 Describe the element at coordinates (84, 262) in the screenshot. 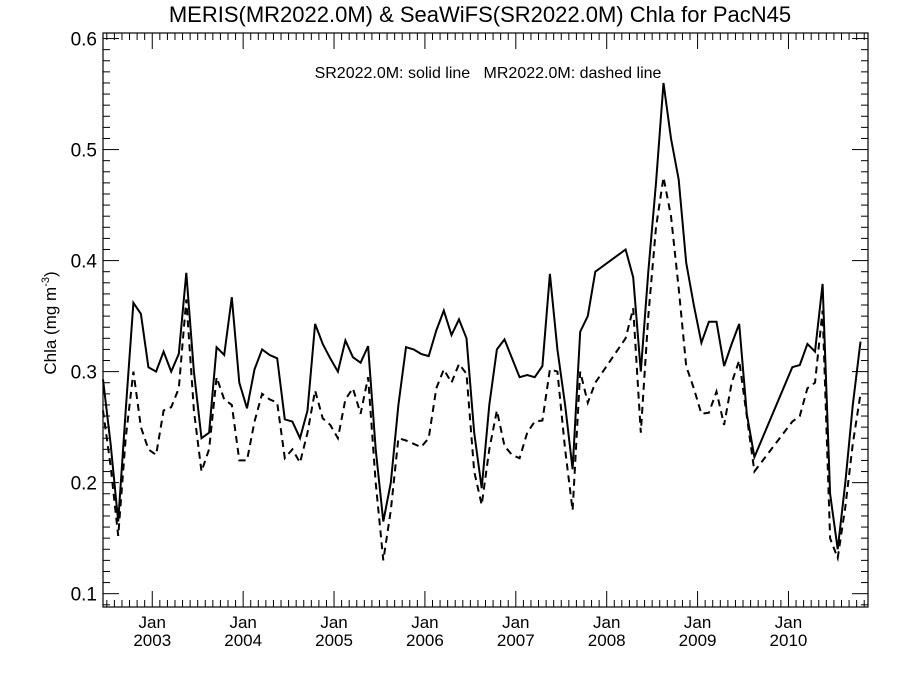

I see `y-tick-label: 0.4` at that location.